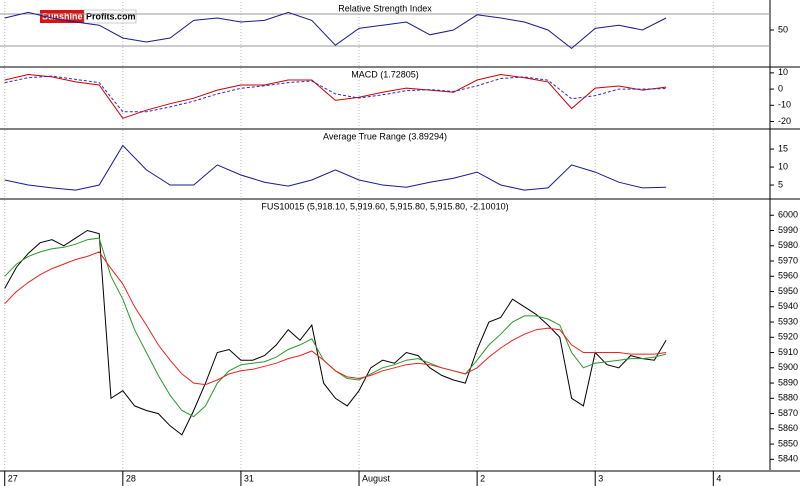 The width and height of the screenshot is (800, 486). I want to click on y-tick-label: 5, so click(780, 184).